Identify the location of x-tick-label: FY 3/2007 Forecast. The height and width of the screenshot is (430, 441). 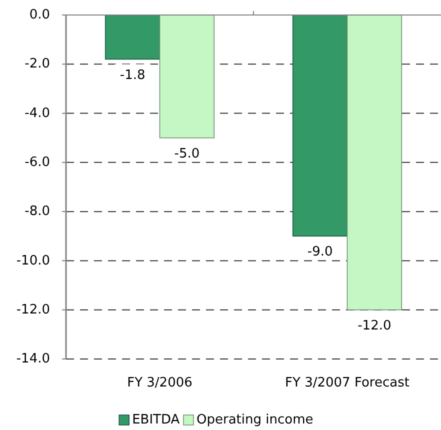
(347, 383).